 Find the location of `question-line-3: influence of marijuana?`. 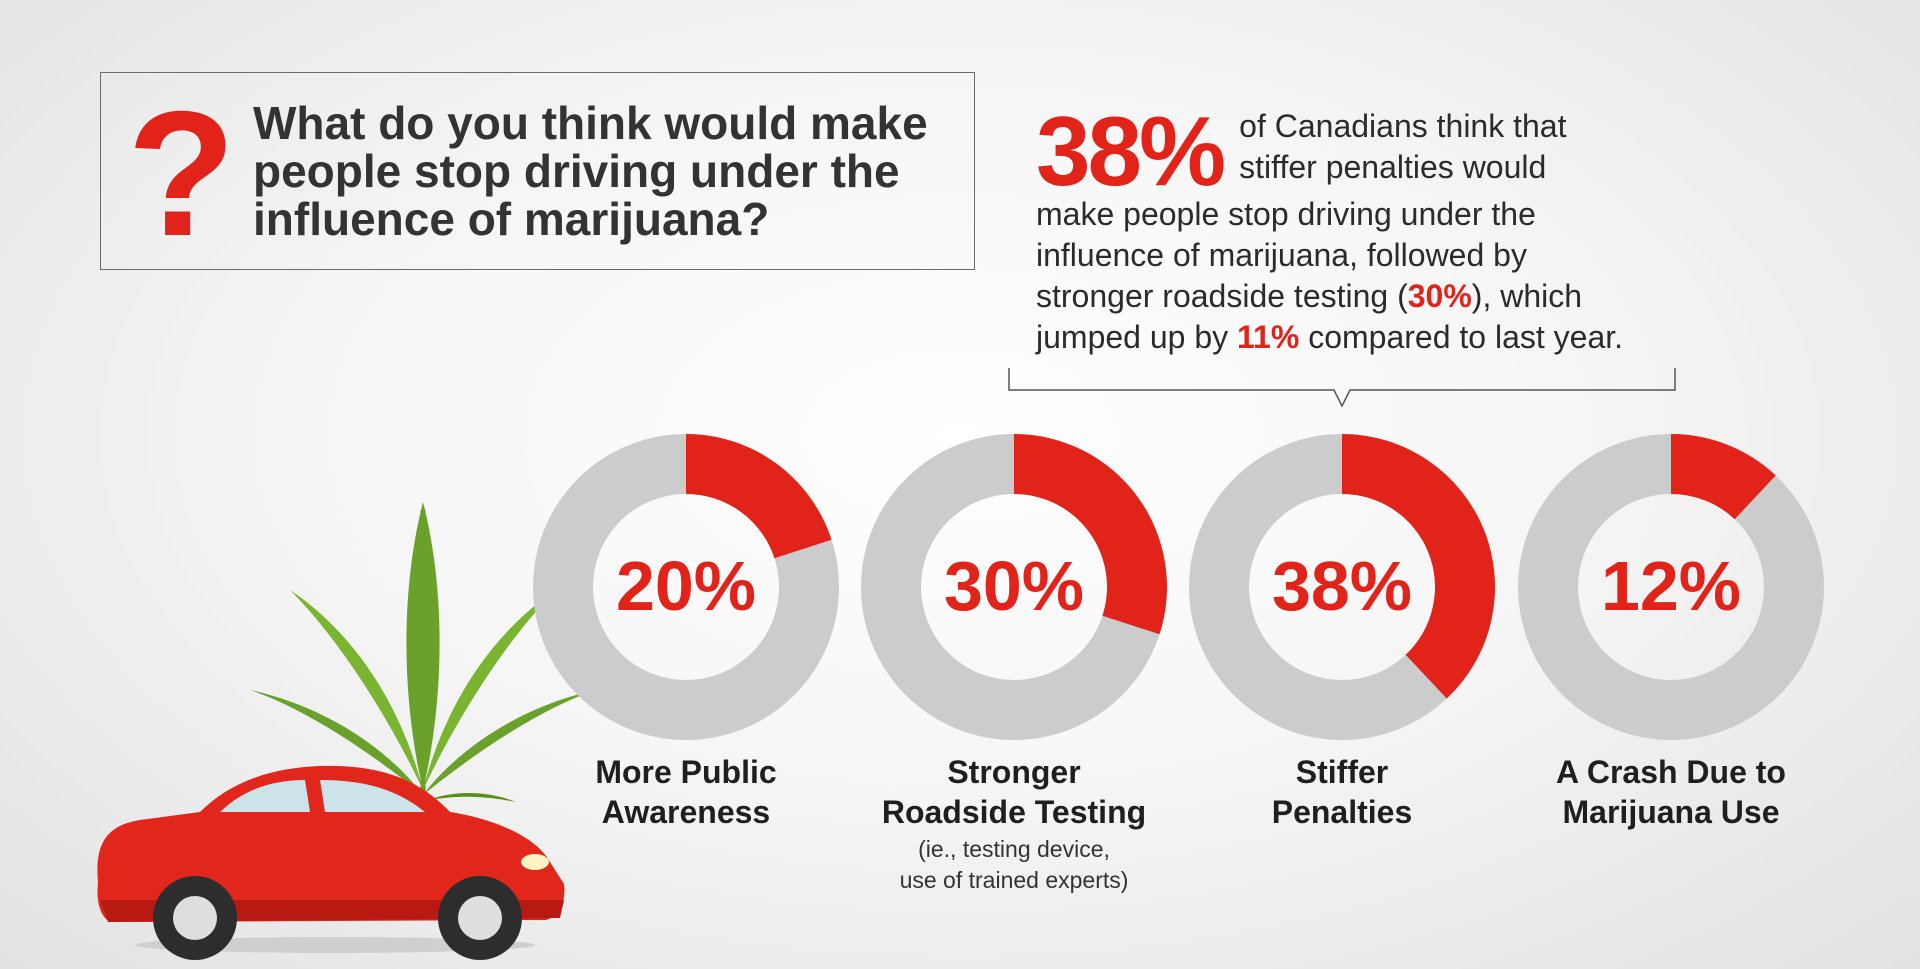

question-line-3: influence of marijuana? is located at coordinates (511, 219).